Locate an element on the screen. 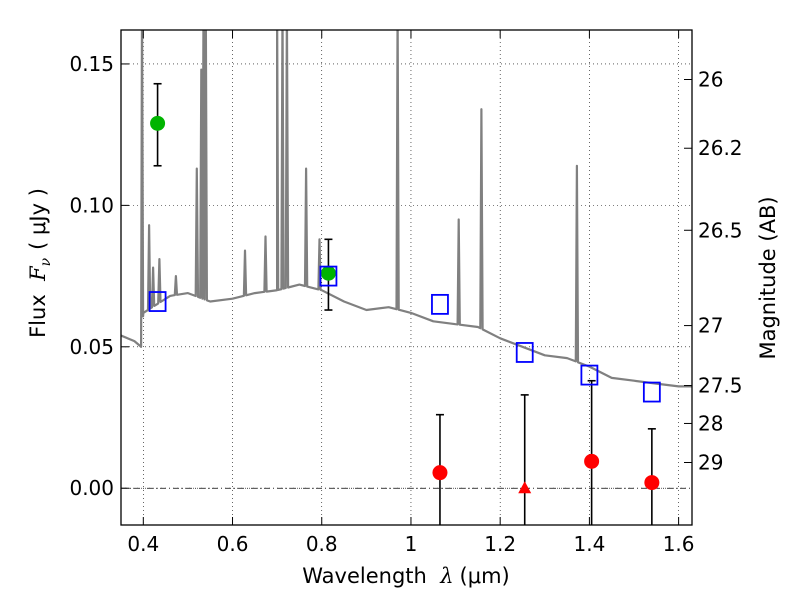 This screenshot has width=800, height=600. x-tick-label: 1.2 is located at coordinates (500, 544).